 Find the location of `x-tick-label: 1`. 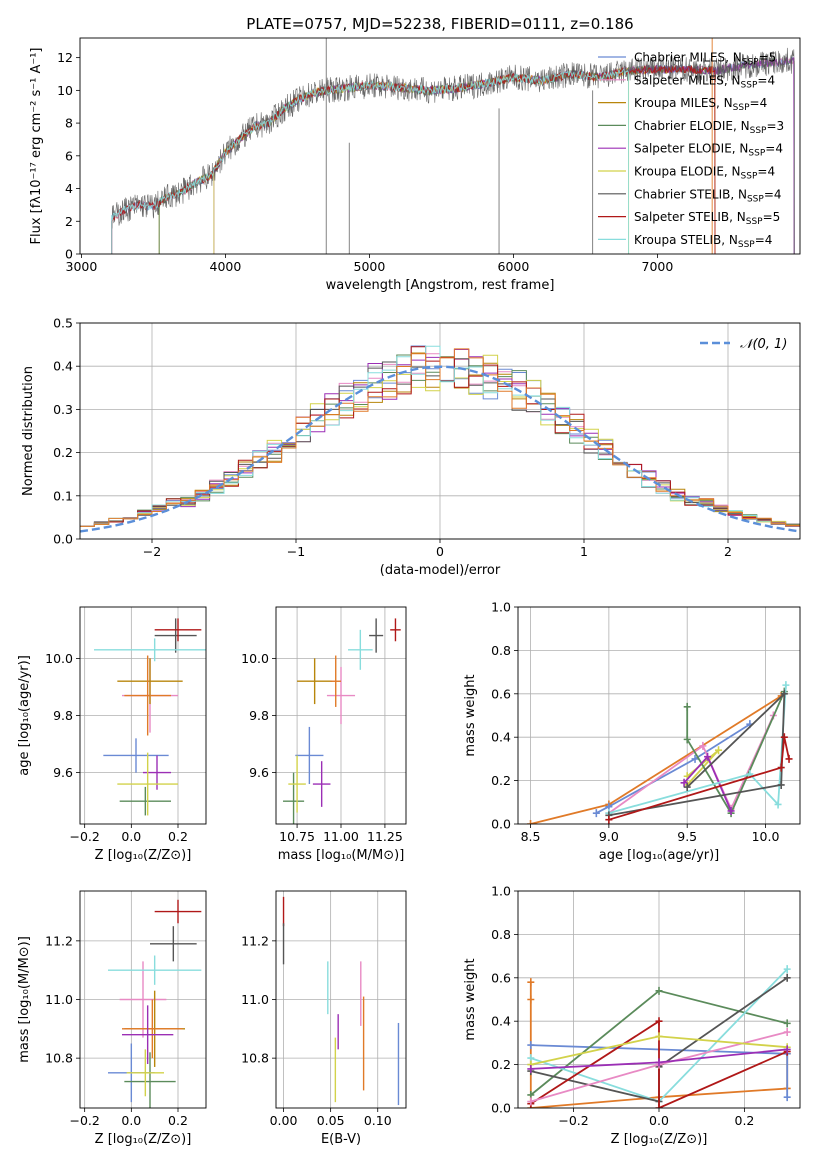

x-tick-label: 1 is located at coordinates (584, 551).